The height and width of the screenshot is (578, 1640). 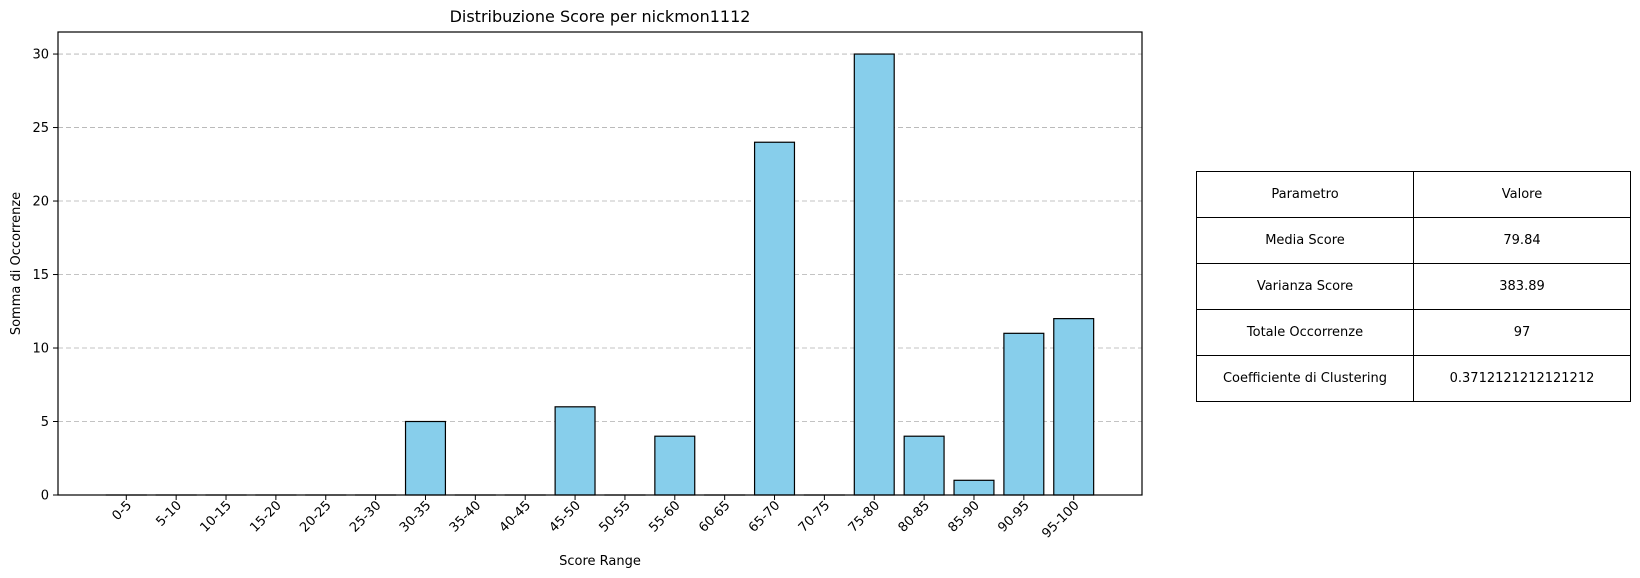 What do you see at coordinates (40, 202) in the screenshot?
I see `y-tick-label: 20` at bounding box center [40, 202].